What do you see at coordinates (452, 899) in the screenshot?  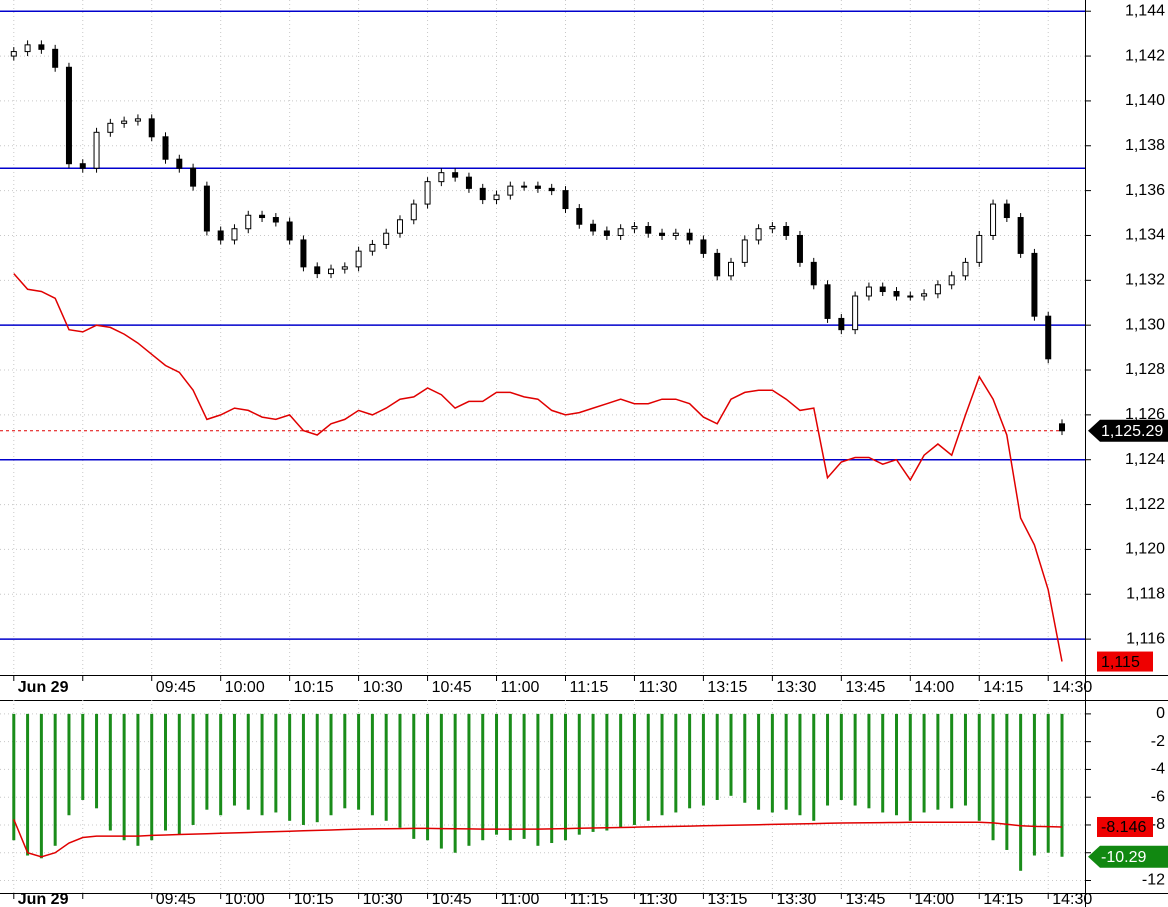 I see `x-tick-label: 10:45` at bounding box center [452, 899].